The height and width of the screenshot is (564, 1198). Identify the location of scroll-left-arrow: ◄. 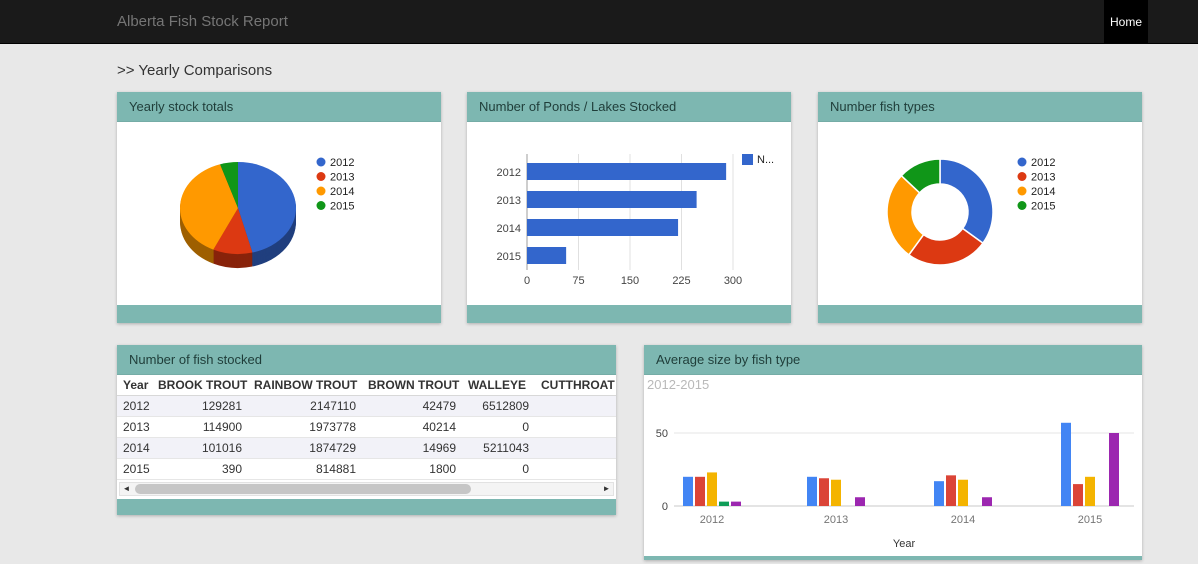
(126, 488).